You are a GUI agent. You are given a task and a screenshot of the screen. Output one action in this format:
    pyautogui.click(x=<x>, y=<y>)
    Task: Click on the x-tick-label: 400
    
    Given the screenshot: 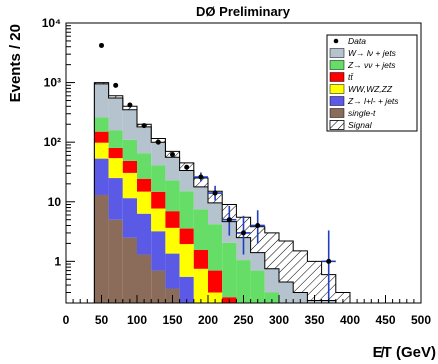 What is the action you would take?
    pyautogui.click(x=350, y=320)
    